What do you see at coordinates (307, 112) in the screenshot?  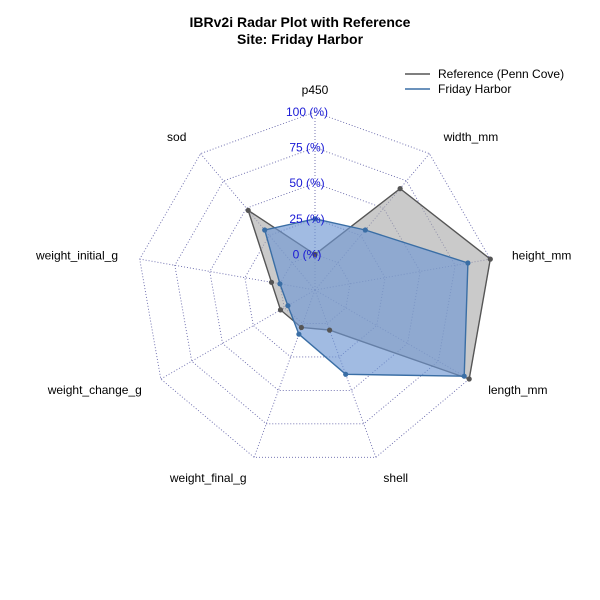 I see `tick-label: 100 (%)` at bounding box center [307, 112].